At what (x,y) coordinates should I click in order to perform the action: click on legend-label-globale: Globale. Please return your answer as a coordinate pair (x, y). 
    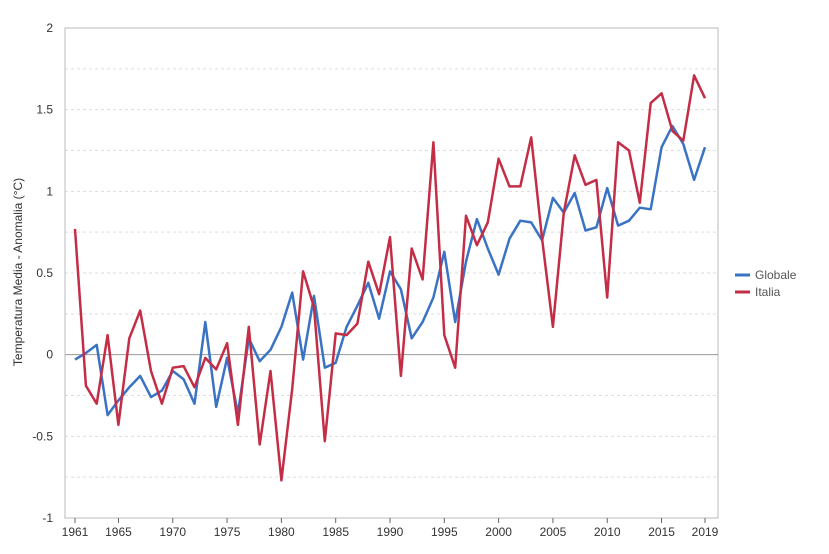
    Looking at the image, I should click on (776, 275).